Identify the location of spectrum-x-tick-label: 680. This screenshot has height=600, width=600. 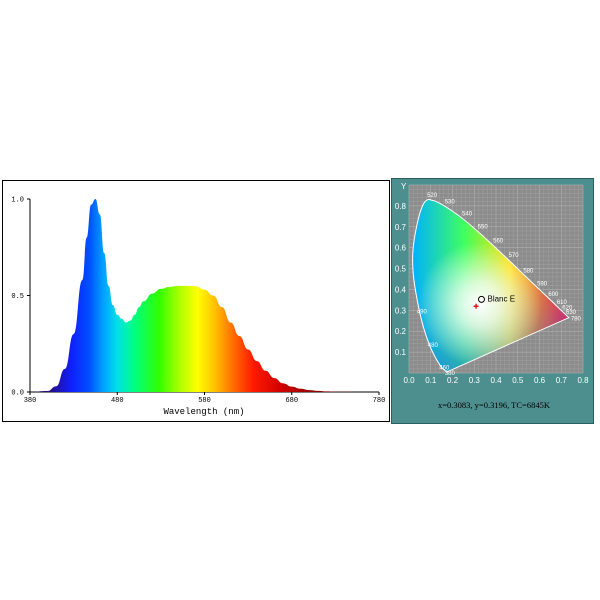
(291, 401).